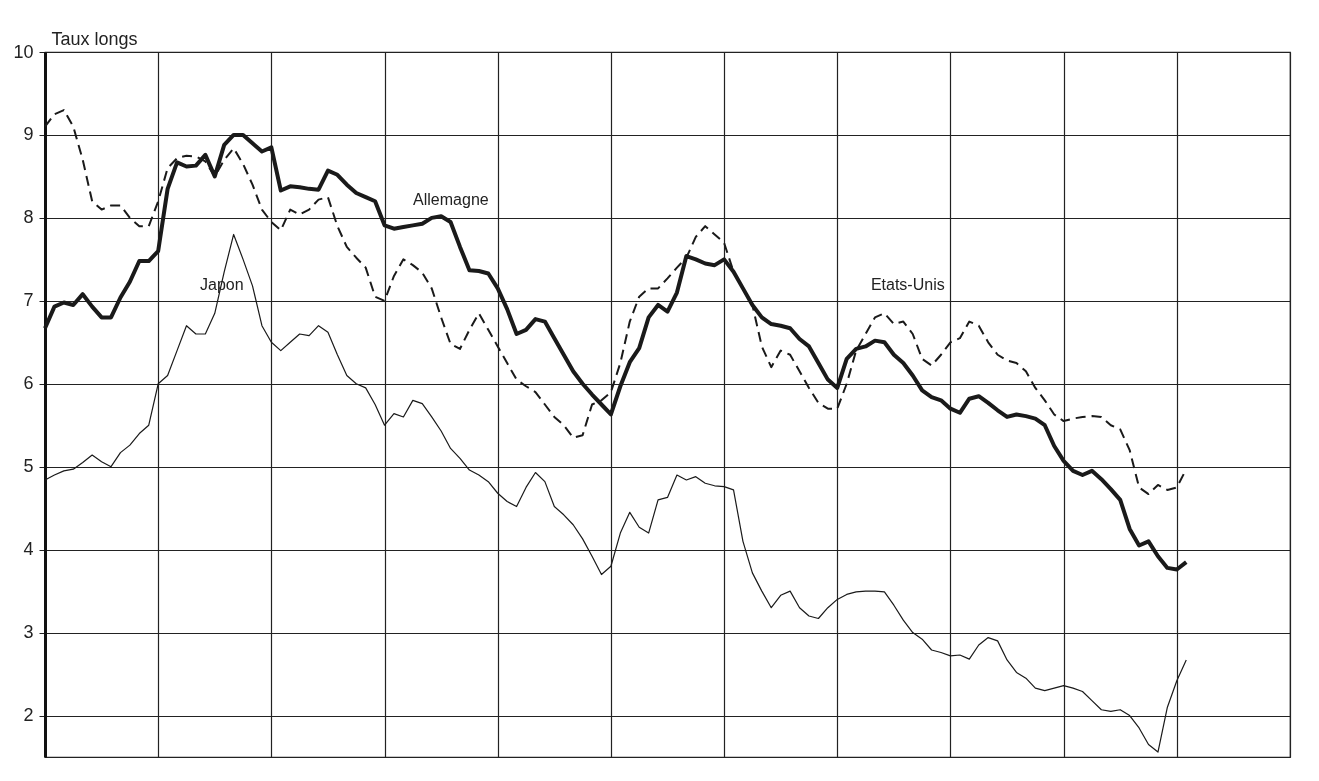 The image size is (1319, 781). Describe the element at coordinates (28, 383) in the screenshot. I see `y-tick-label: 6` at that location.